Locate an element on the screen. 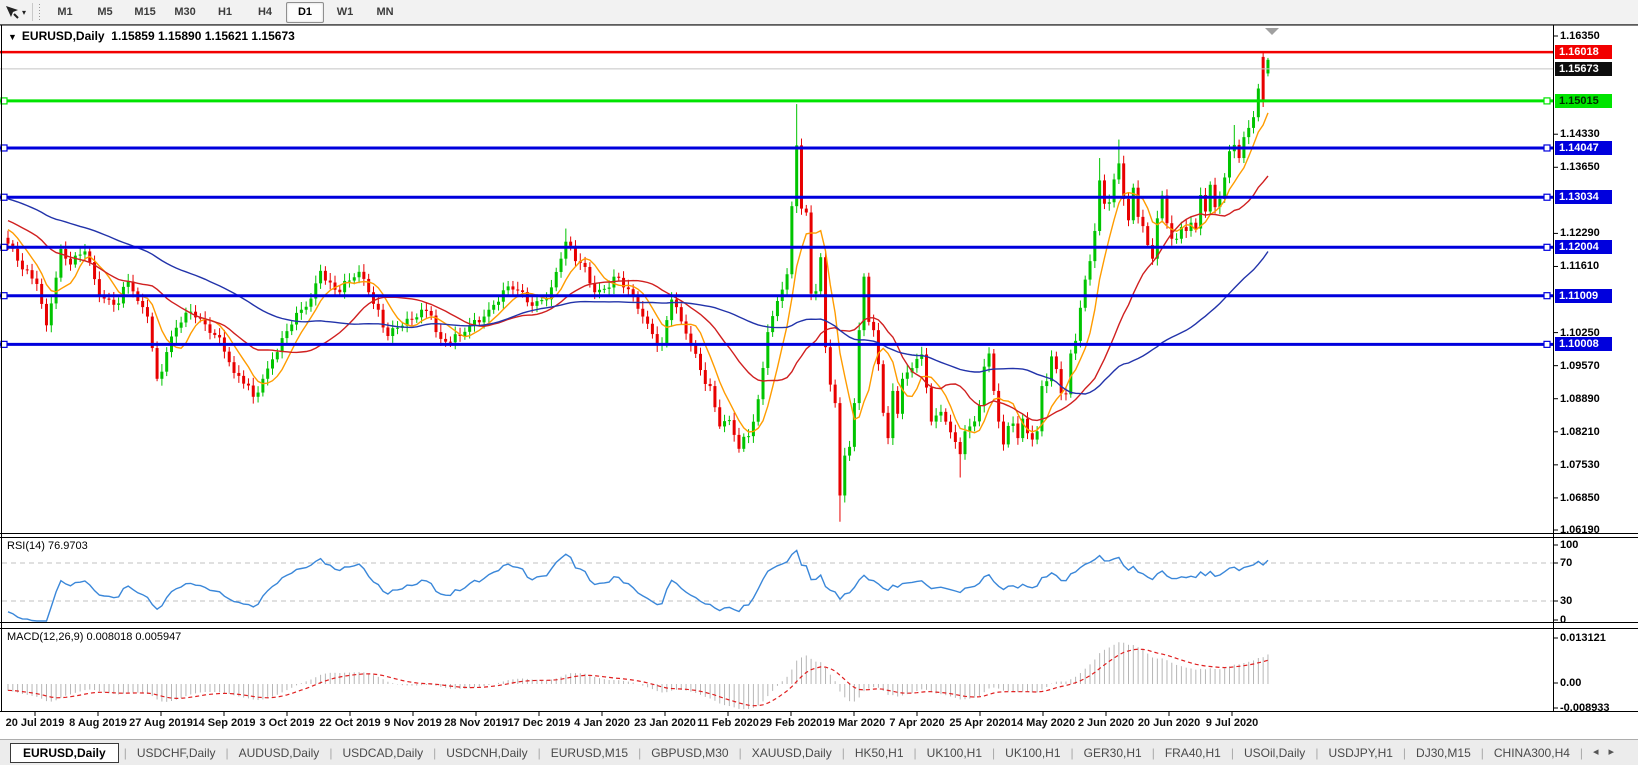  macd-layer is located at coordinates (638, 676).